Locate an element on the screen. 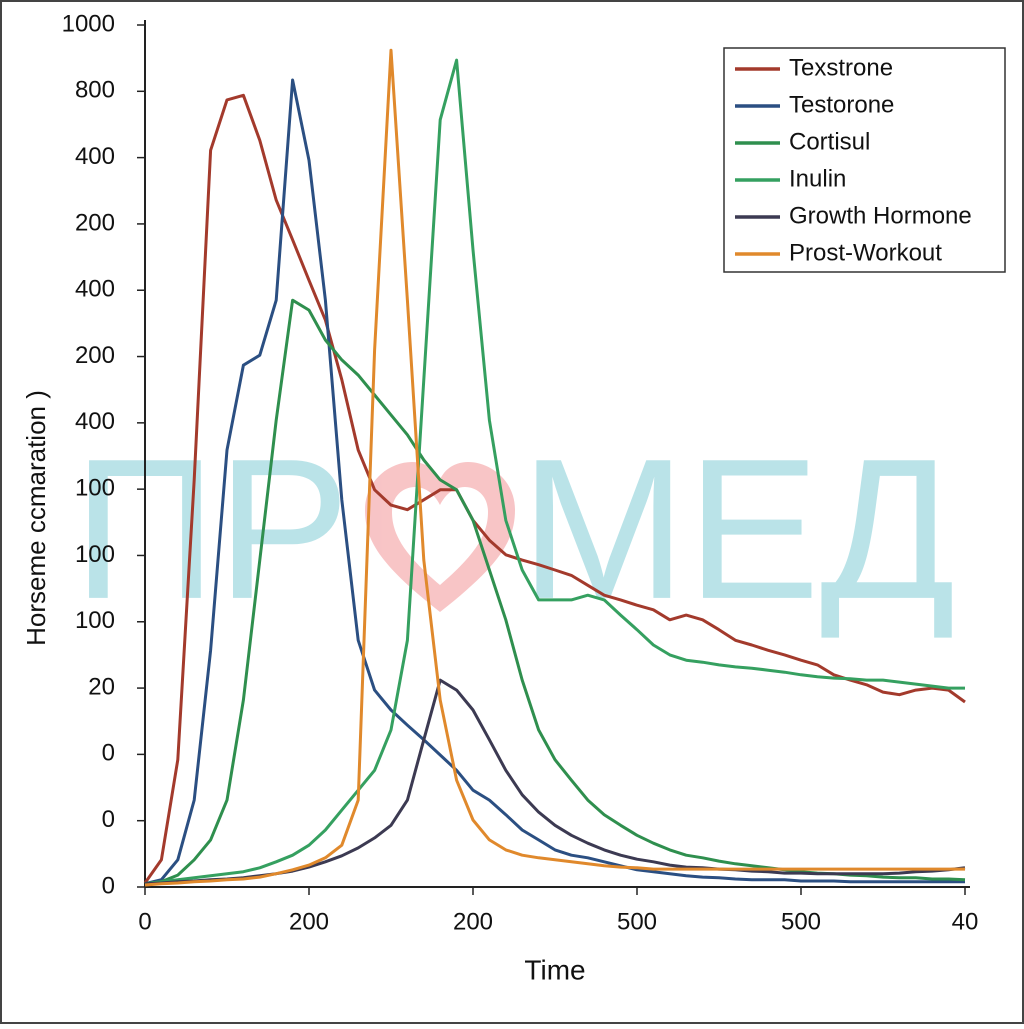 The height and width of the screenshot is (1029, 1024). legend-label: Cortisul is located at coordinates (829, 141).